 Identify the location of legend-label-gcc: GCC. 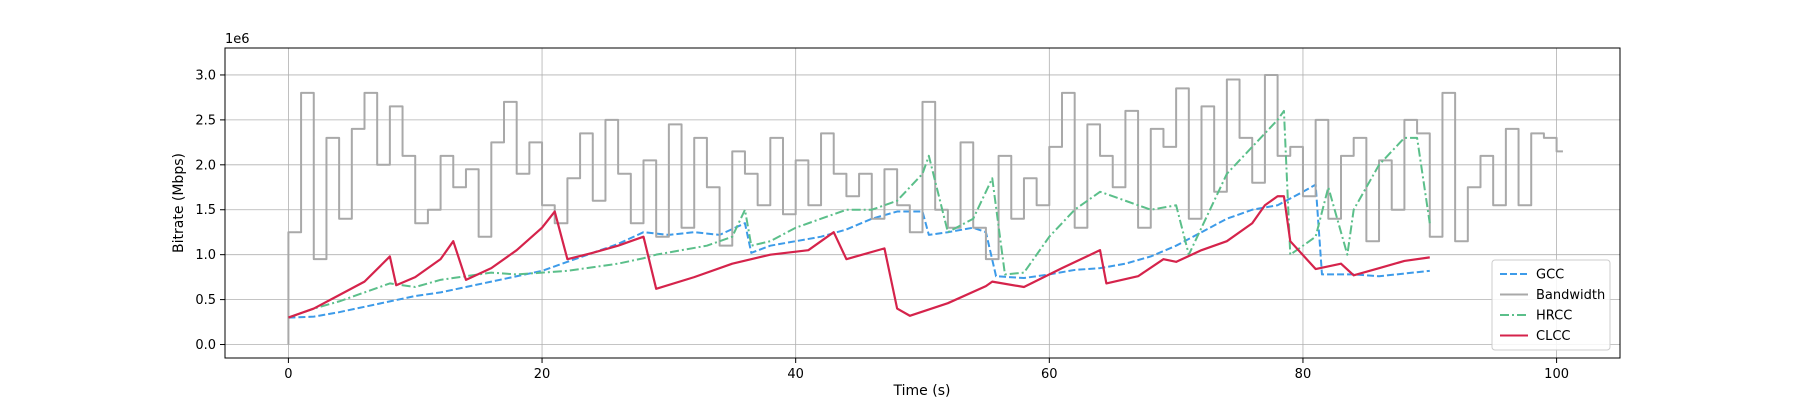
(1550, 275).